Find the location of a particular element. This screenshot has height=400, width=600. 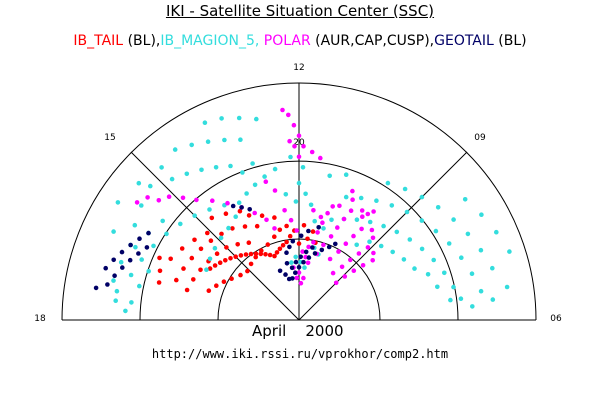

legend-polar-suffix: (AUR,CAP,CUSP), is located at coordinates (372, 41).